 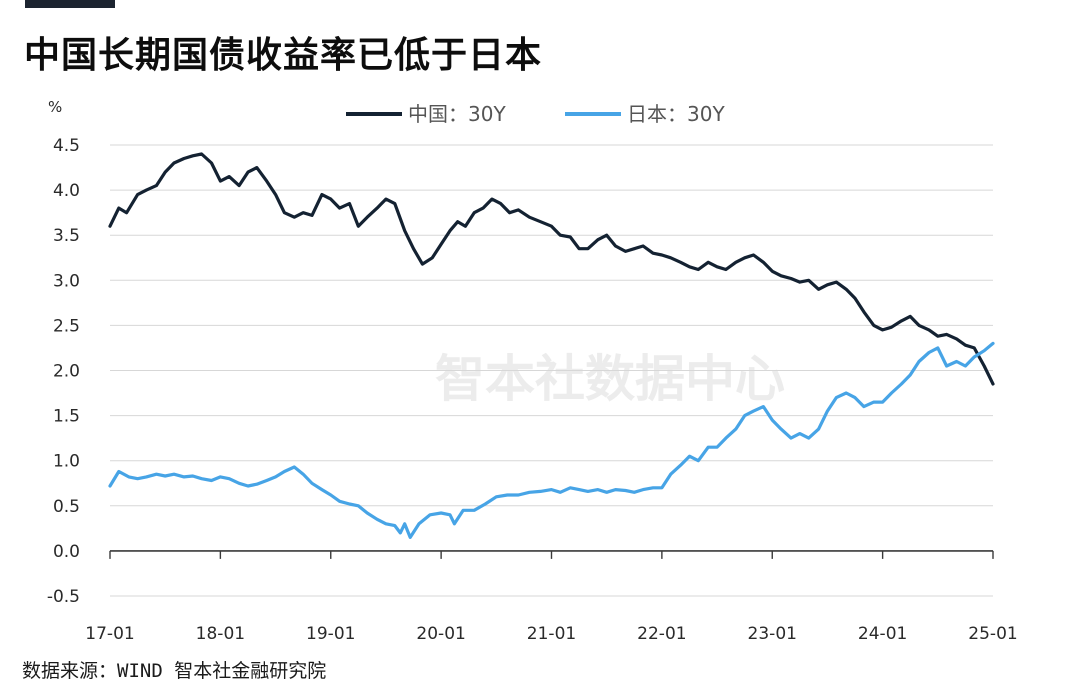 I want to click on y-tick-label: -0.5, so click(x=63, y=597).